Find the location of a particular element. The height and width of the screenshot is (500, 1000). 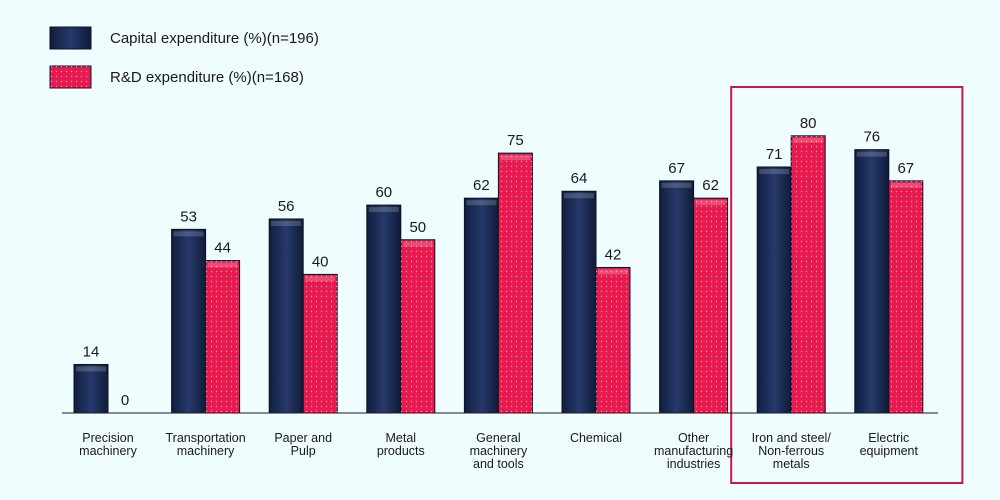

data-label-capex-2: 56 is located at coordinates (286, 206).